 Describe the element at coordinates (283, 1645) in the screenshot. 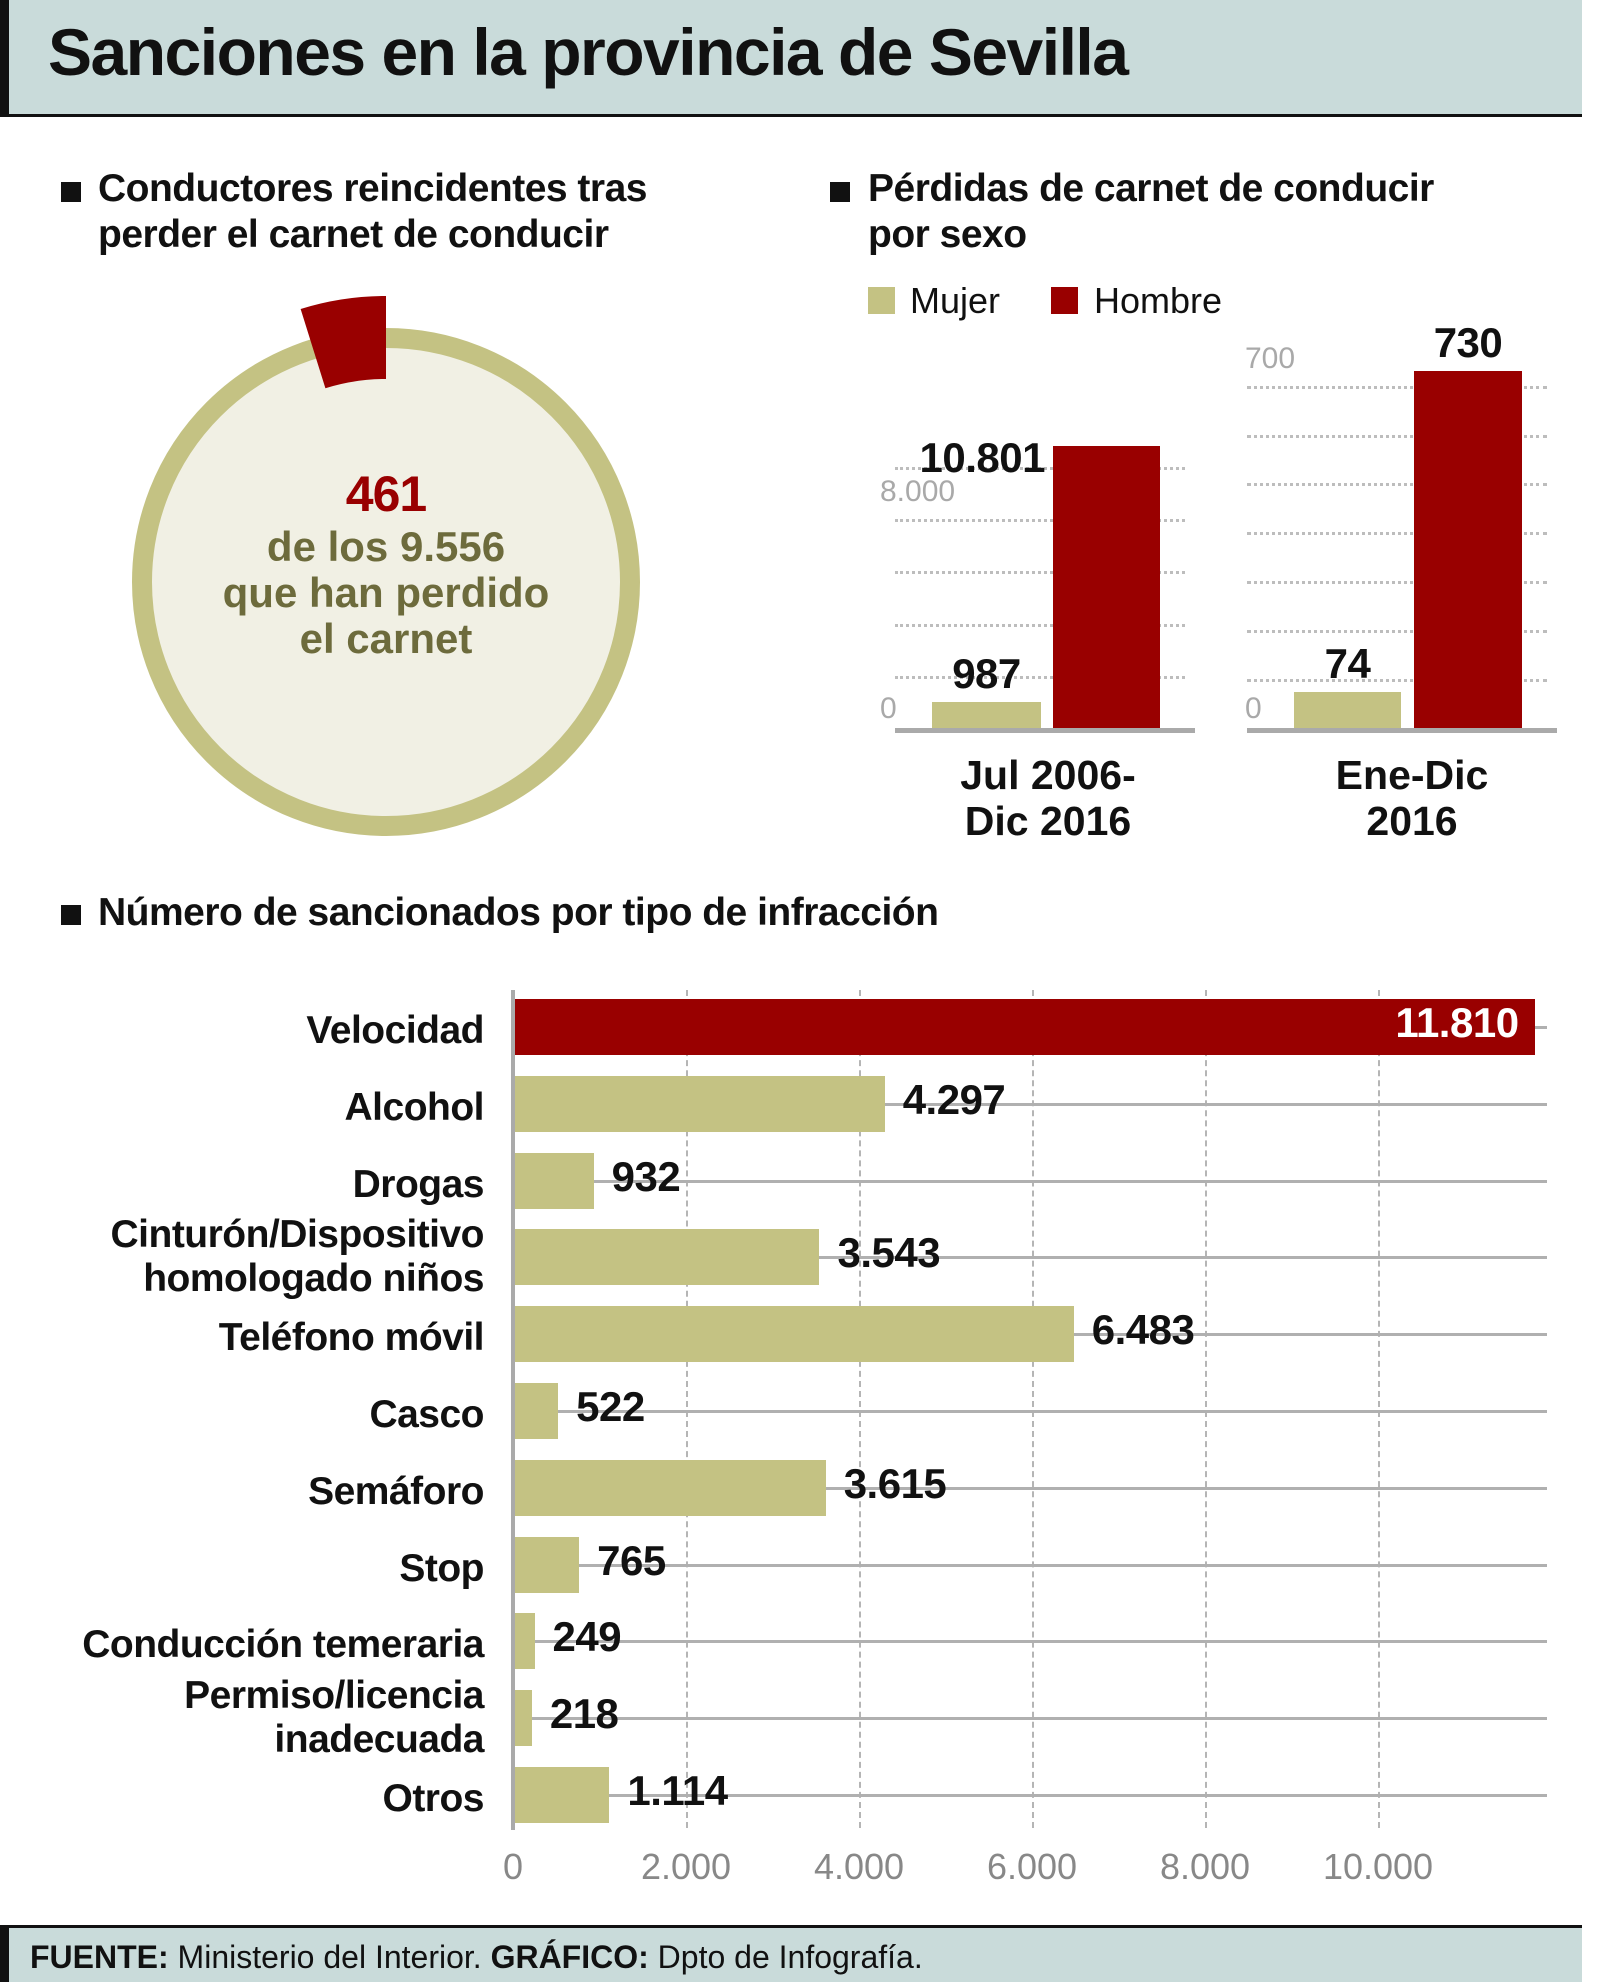

I see `category-label: Conducción temeraria` at that location.